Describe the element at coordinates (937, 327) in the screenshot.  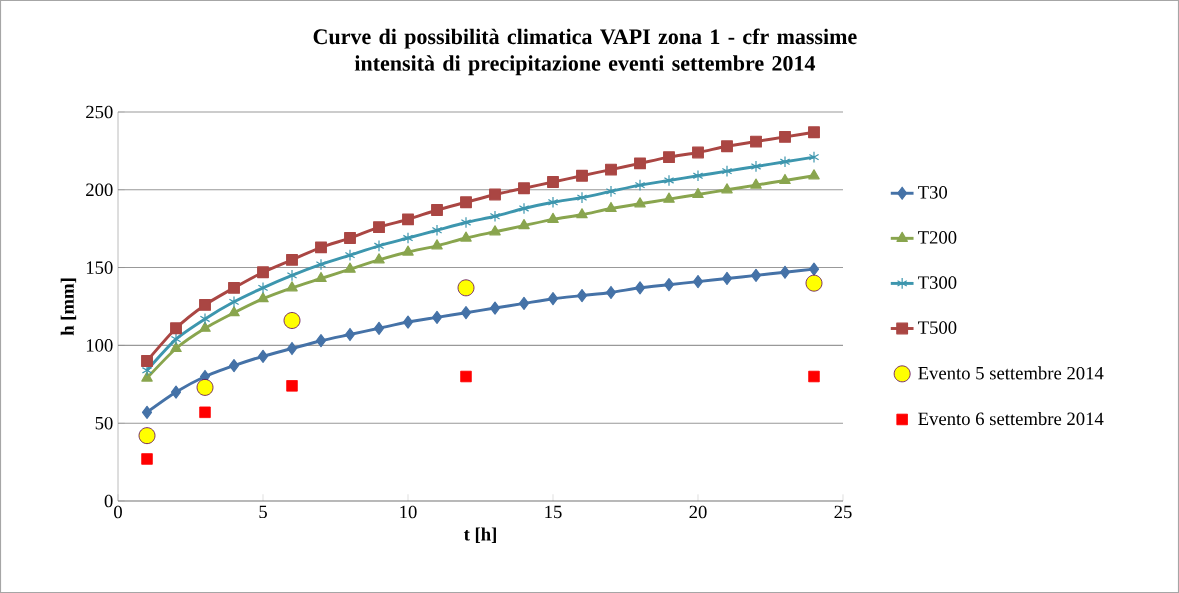
I see `legend-label: T500` at that location.